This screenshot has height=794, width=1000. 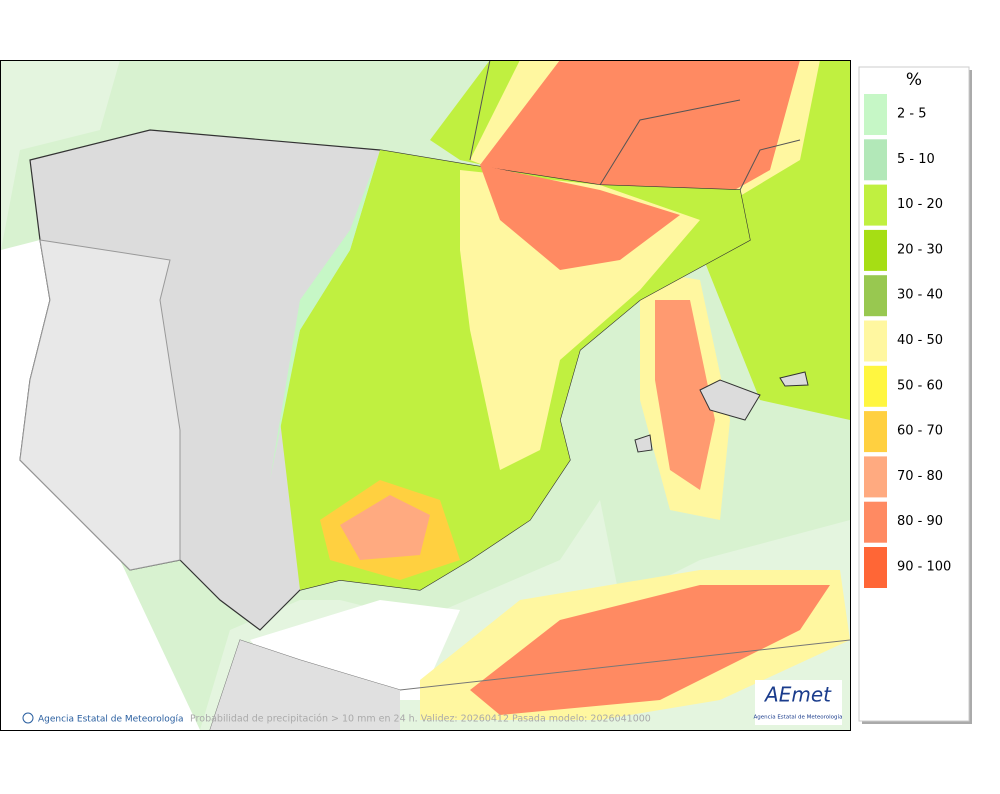 I want to click on legend-label: 2 - 5, so click(x=912, y=114).